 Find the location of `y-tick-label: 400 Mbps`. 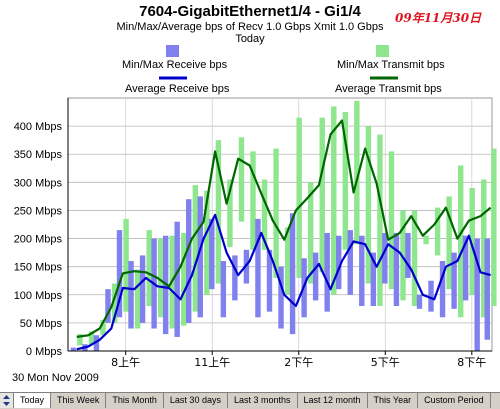

y-tick-label: 400 Mbps is located at coordinates (38, 127).